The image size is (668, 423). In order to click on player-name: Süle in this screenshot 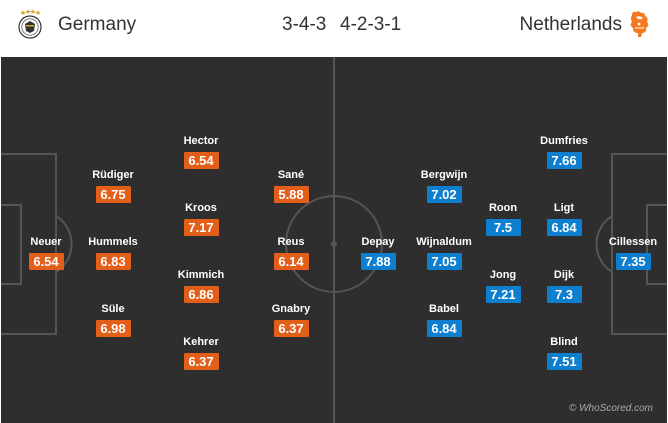, I will do `click(113, 309)`.